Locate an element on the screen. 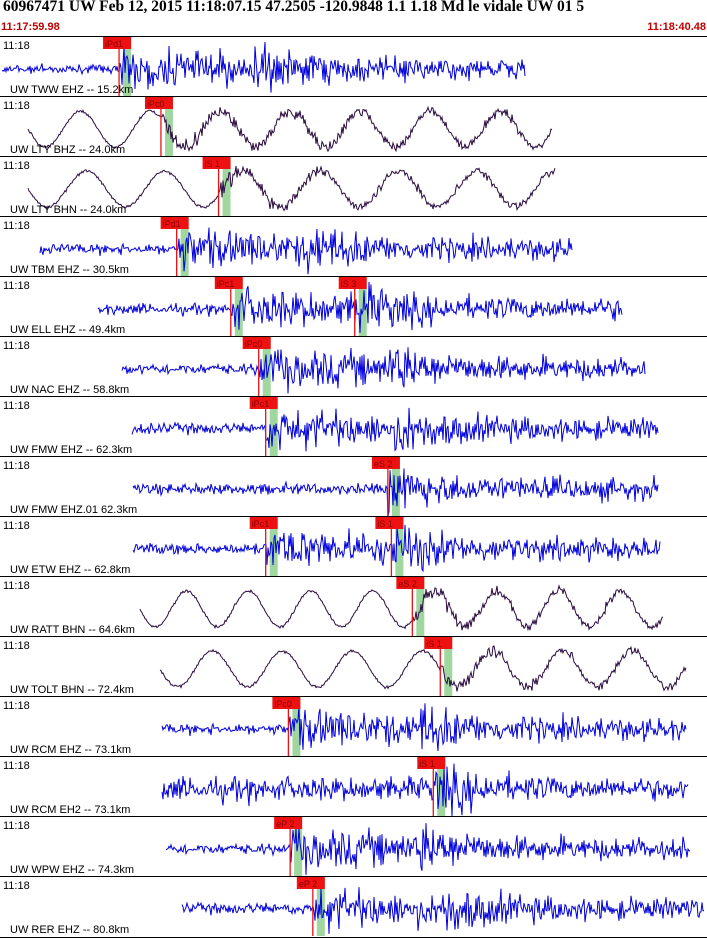  station-label: UW TBM EHZ -- 30.5km is located at coordinates (69, 270).